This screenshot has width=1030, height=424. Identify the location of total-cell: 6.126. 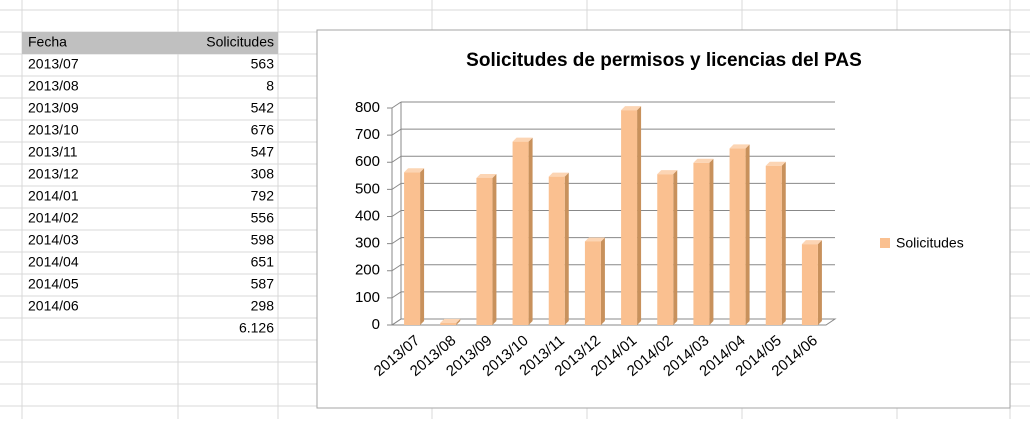
(256, 328).